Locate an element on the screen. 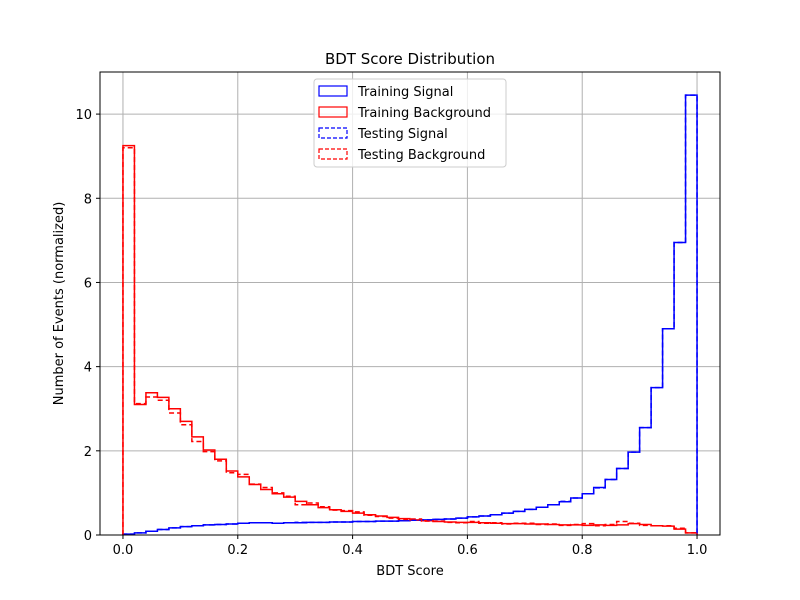 Image resolution: width=800 pixels, height=600 pixels. legend-label: Training Background is located at coordinates (424, 113).